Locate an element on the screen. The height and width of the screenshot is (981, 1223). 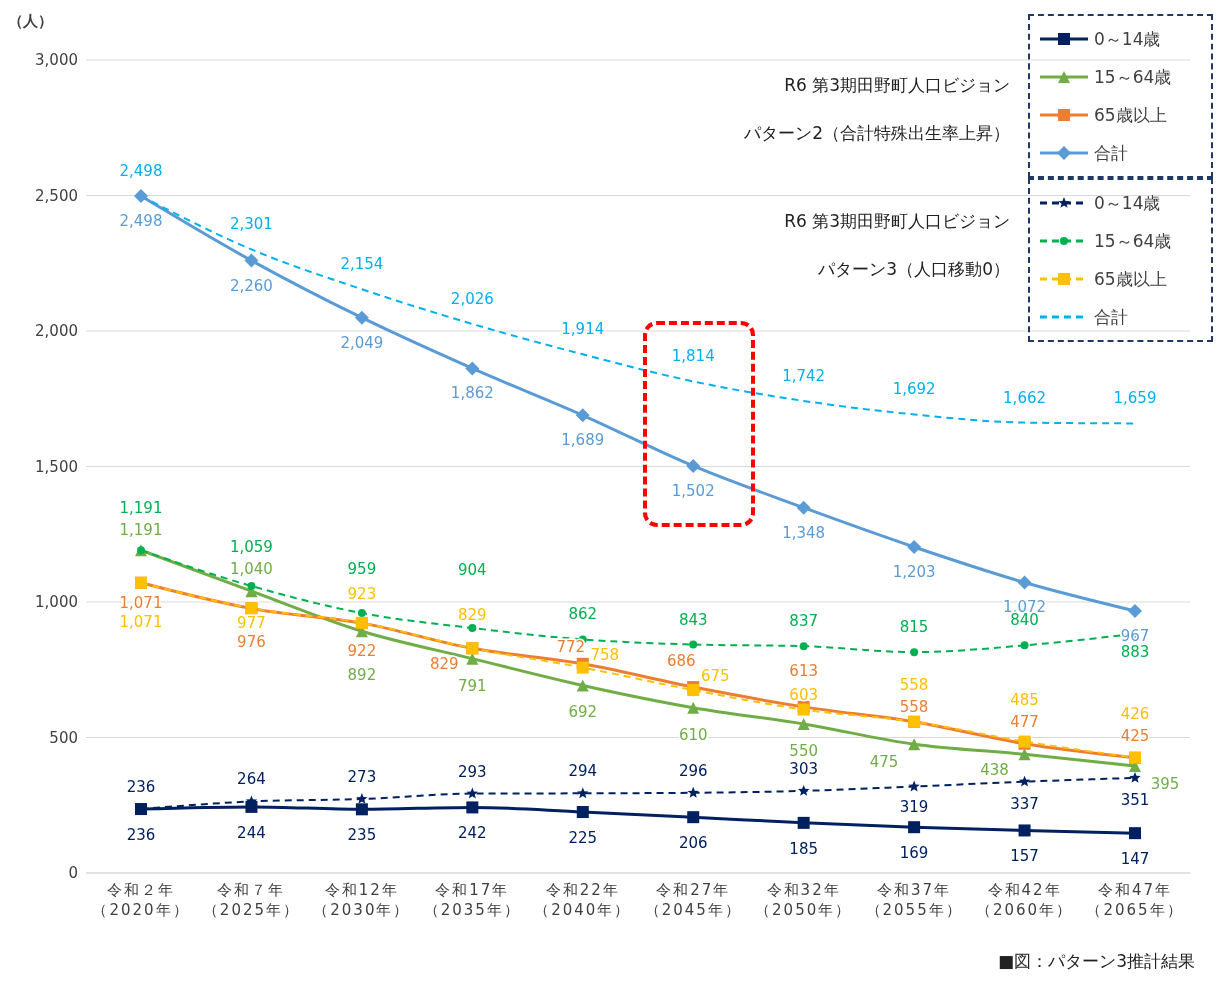
data-label: 485 is located at coordinates (1024, 699).